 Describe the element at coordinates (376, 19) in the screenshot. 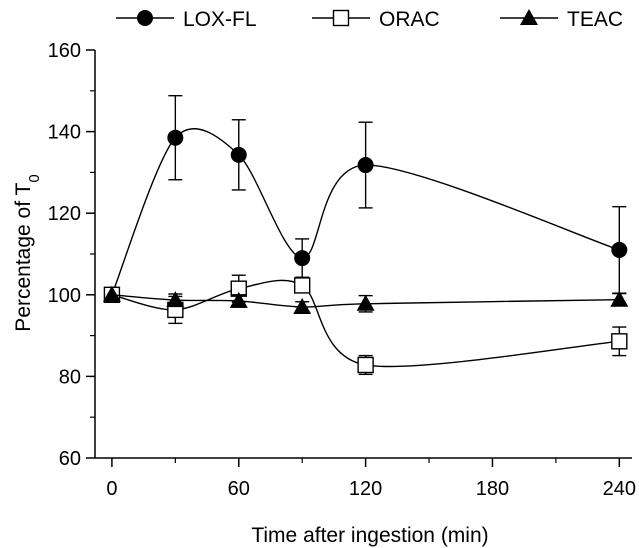

I see `legend-item: ORAC` at that location.